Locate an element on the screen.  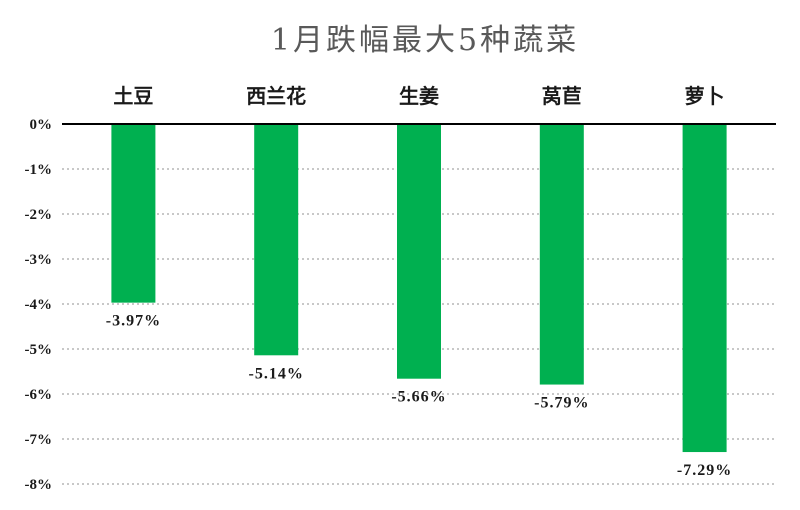
category-label: 西兰花 is located at coordinates (276, 96).